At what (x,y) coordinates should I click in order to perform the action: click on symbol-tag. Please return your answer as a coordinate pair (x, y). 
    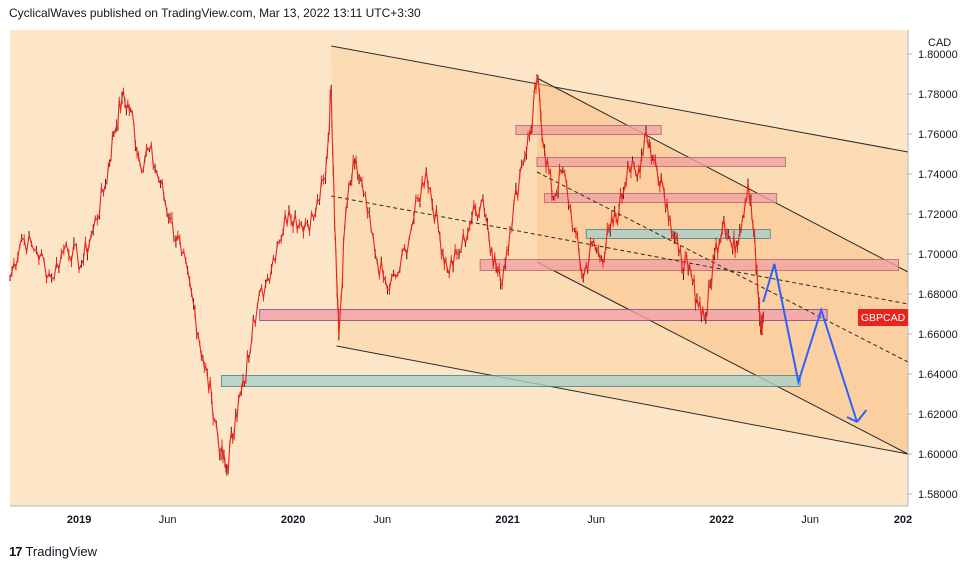
    Looking at the image, I should click on (883, 317).